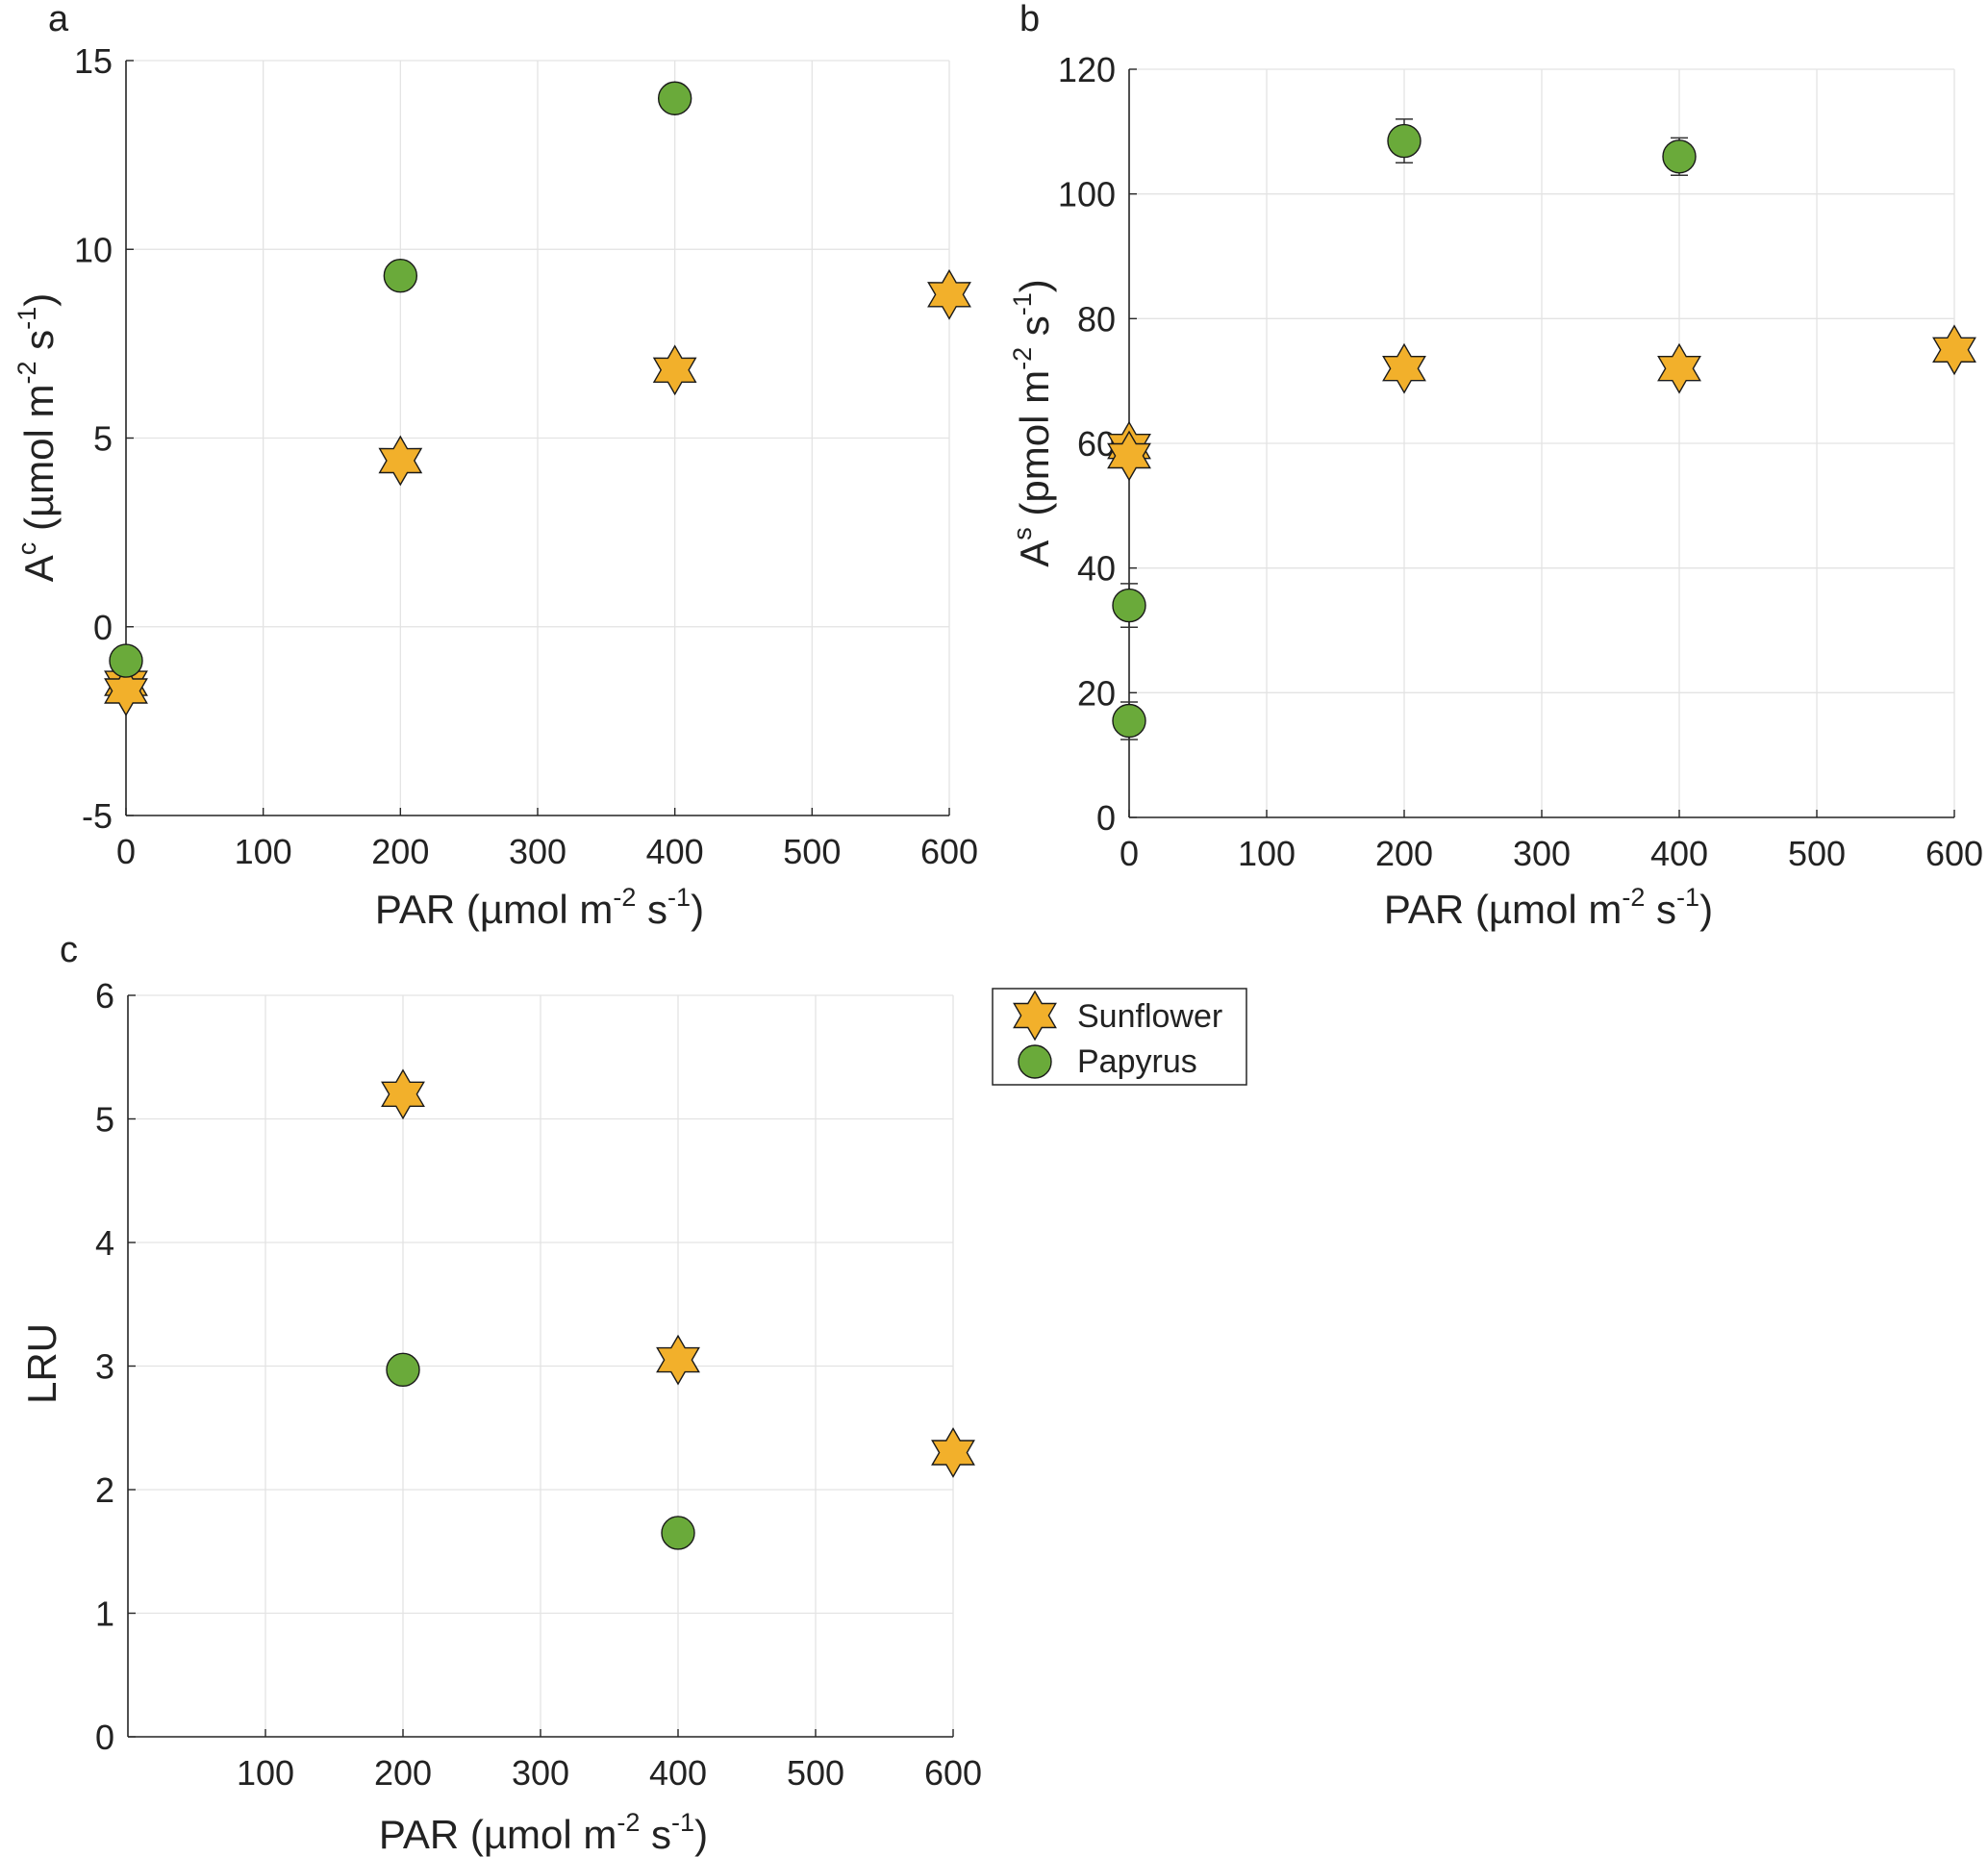 The width and height of the screenshot is (1988, 1857). What do you see at coordinates (93, 61) in the screenshot?
I see `y-tick-label: 15` at bounding box center [93, 61].